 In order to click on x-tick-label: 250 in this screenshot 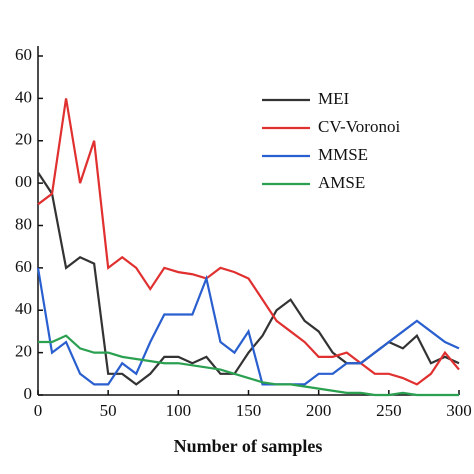, I will do `click(389, 410)`.